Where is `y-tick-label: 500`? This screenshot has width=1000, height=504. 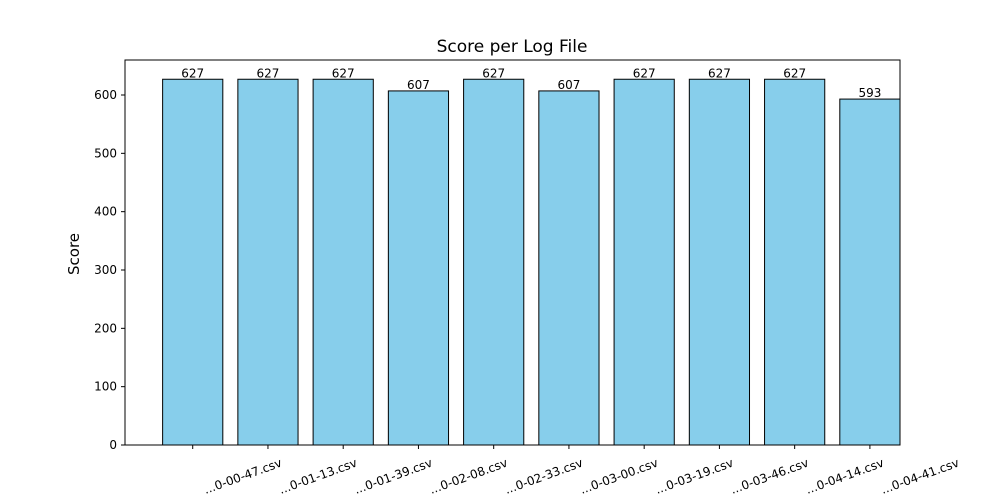
y-tick-label: 500 is located at coordinates (105, 153).